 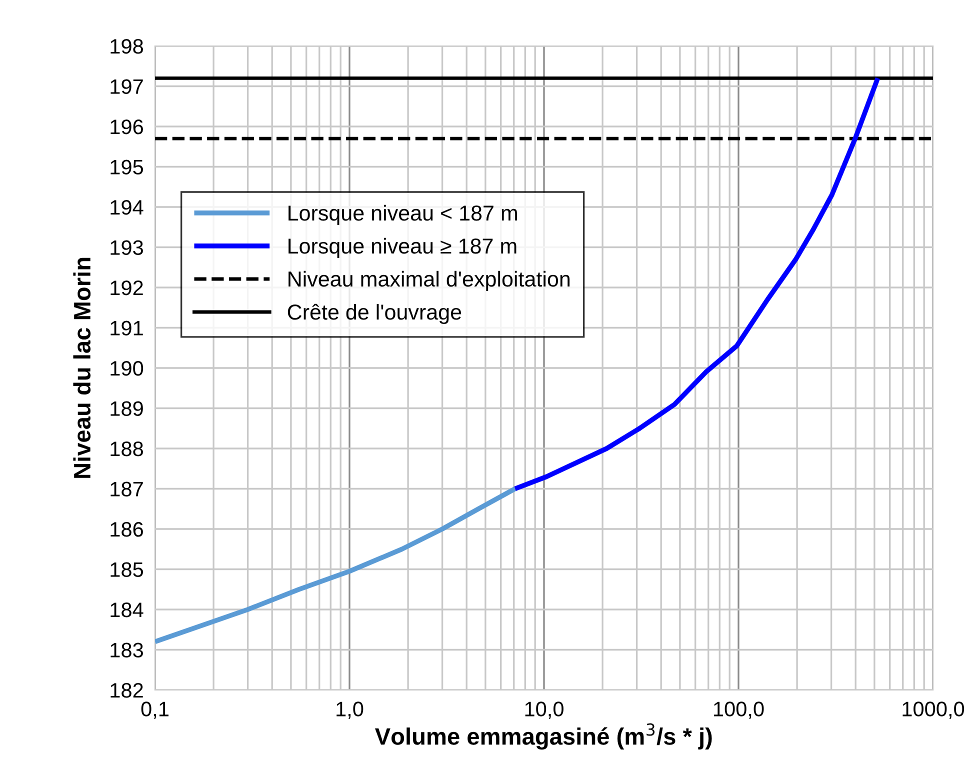 What do you see at coordinates (127, 207) in the screenshot?
I see `y-tick-label: 194` at bounding box center [127, 207].